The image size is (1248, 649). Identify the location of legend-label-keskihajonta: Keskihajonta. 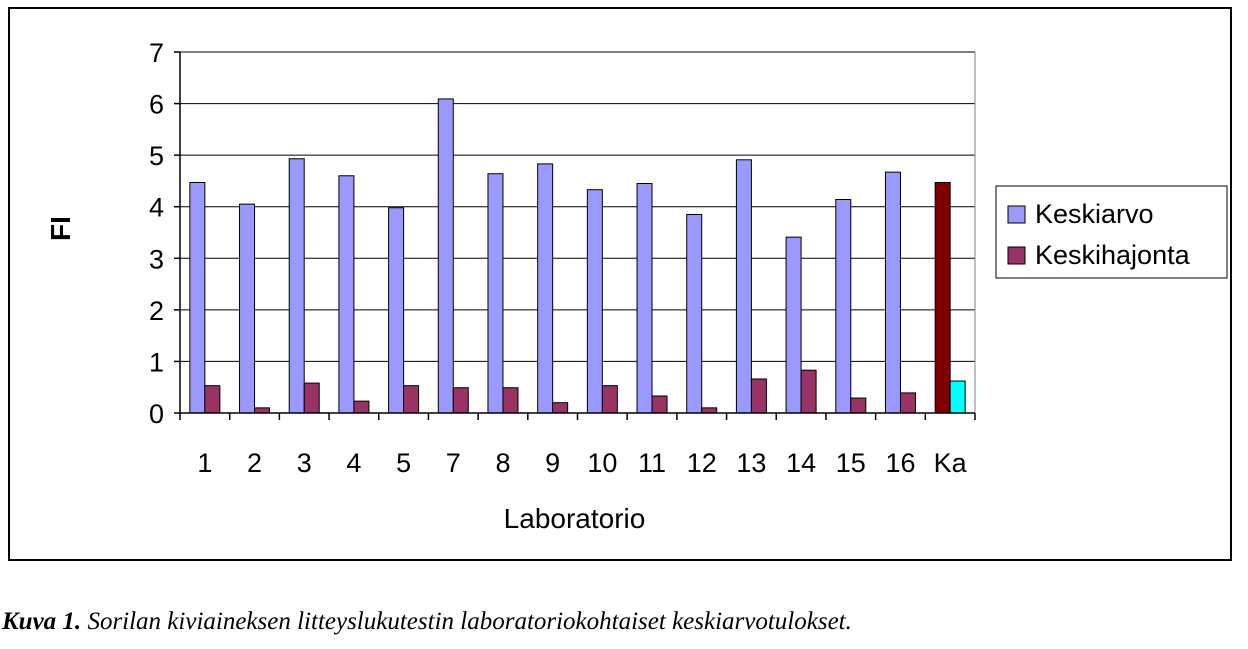
(1113, 255).